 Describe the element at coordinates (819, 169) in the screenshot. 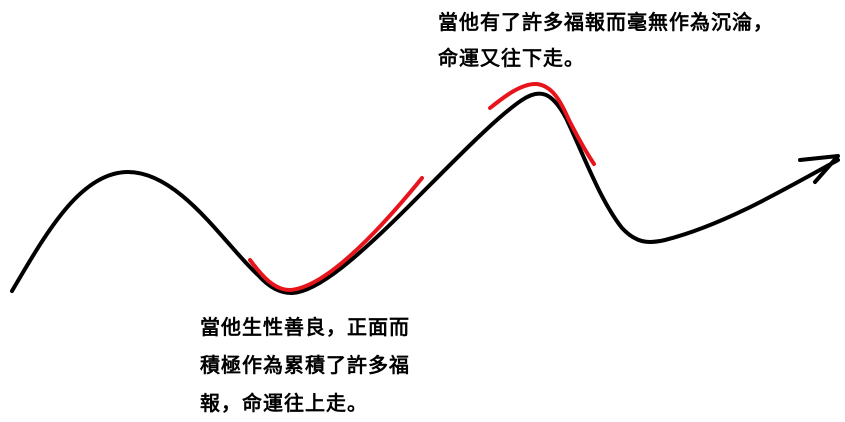

I see `arrow-head-icon` at that location.